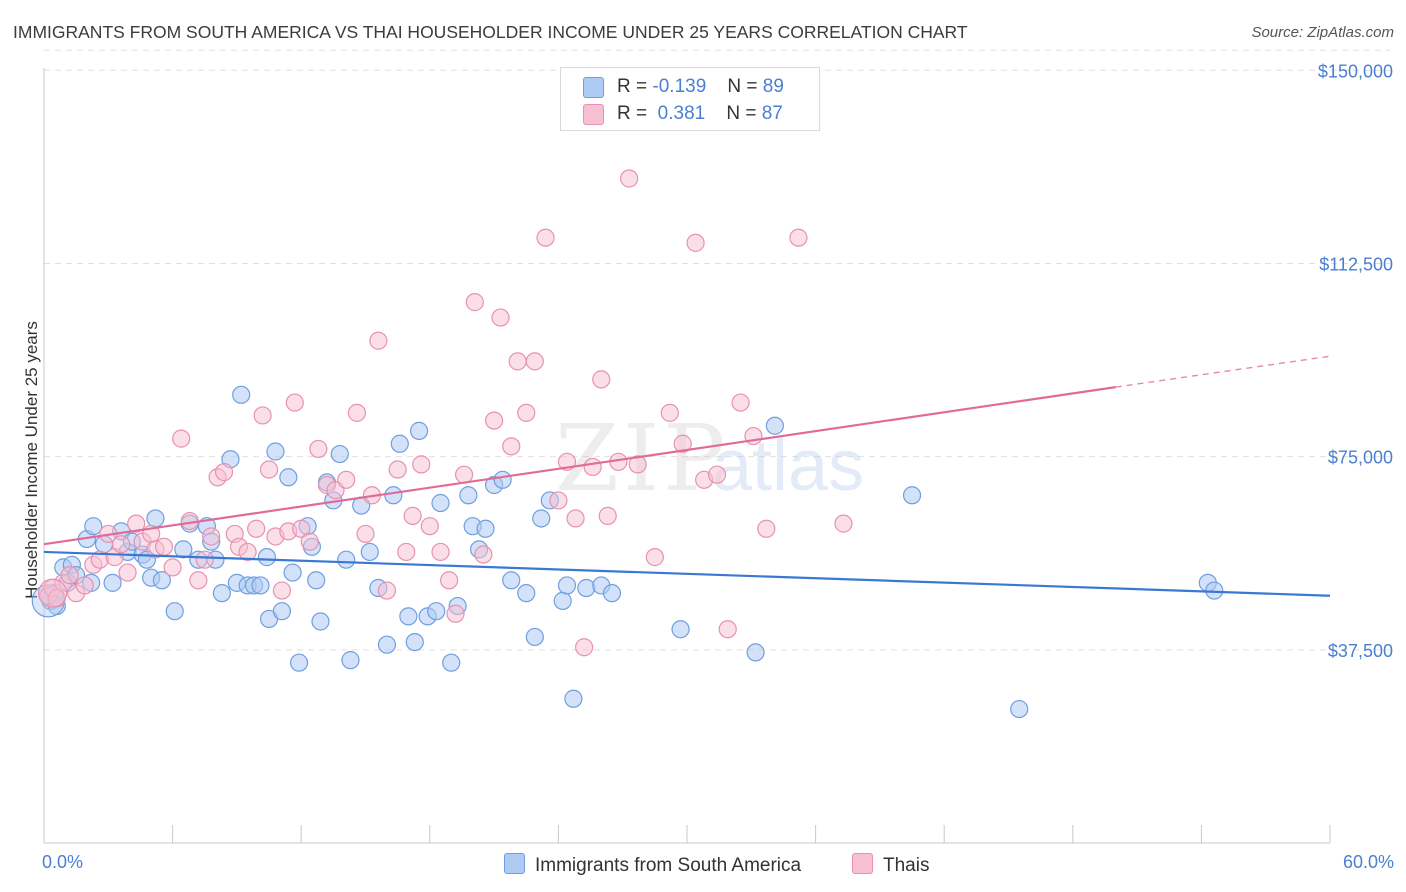 The width and height of the screenshot is (1406, 892). I want to click on legend-n-value: 89, so click(773, 86).